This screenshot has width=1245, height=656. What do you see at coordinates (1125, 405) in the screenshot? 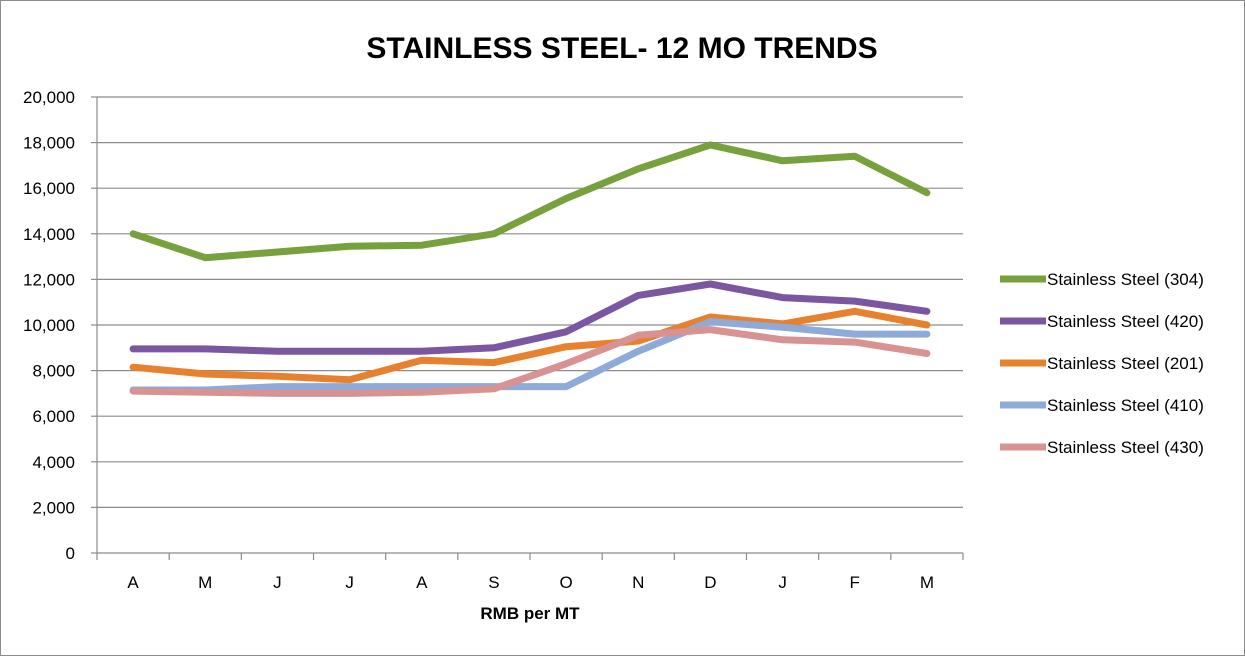
I see `legend-label: Stainless Steel (410)` at bounding box center [1125, 405].